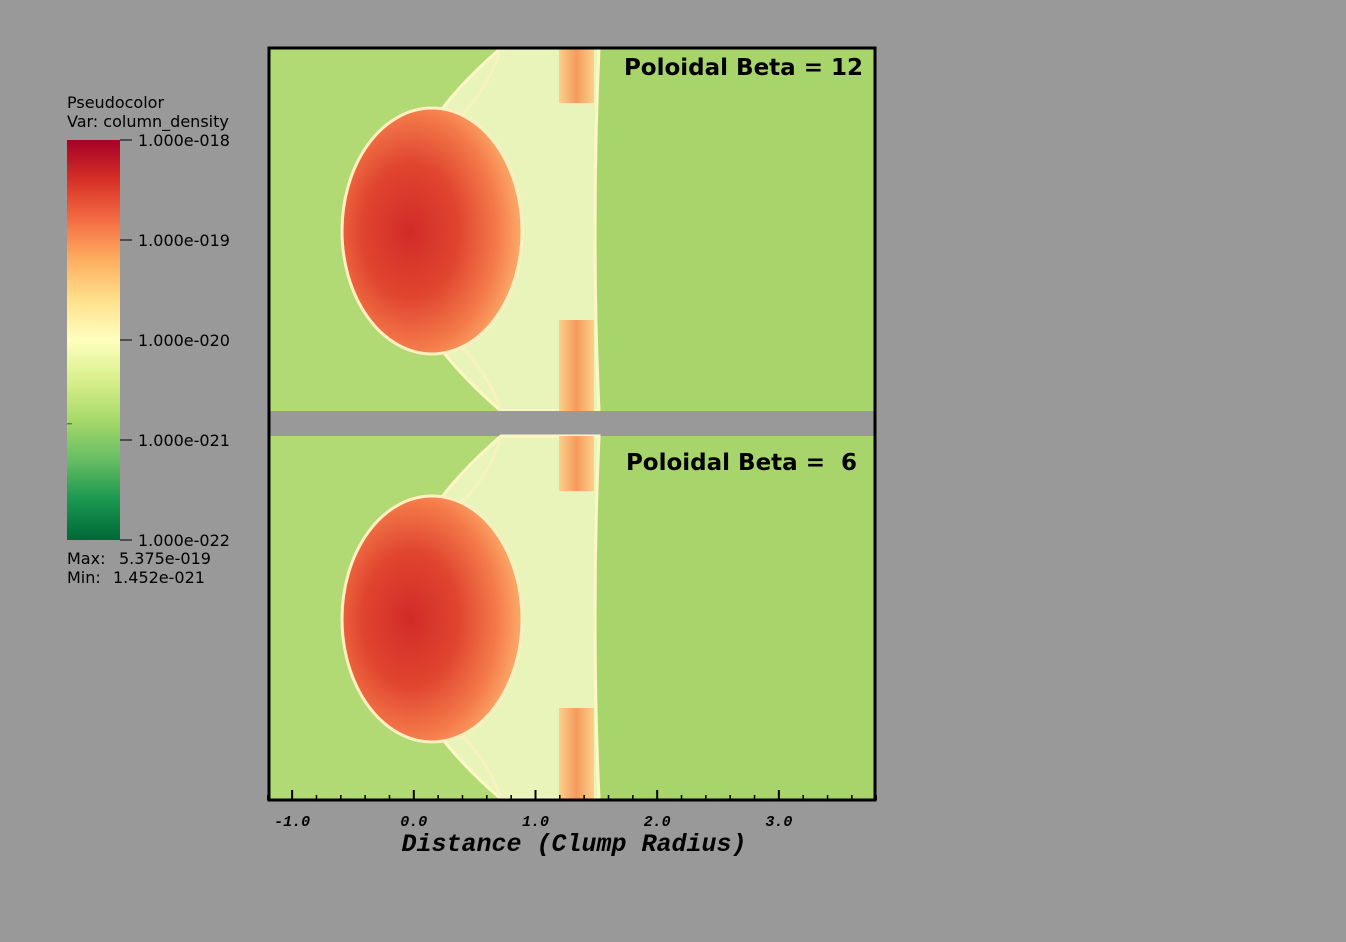 The image size is (1346, 942). I want to click on x-tick-label: 0.0, so click(413, 822).